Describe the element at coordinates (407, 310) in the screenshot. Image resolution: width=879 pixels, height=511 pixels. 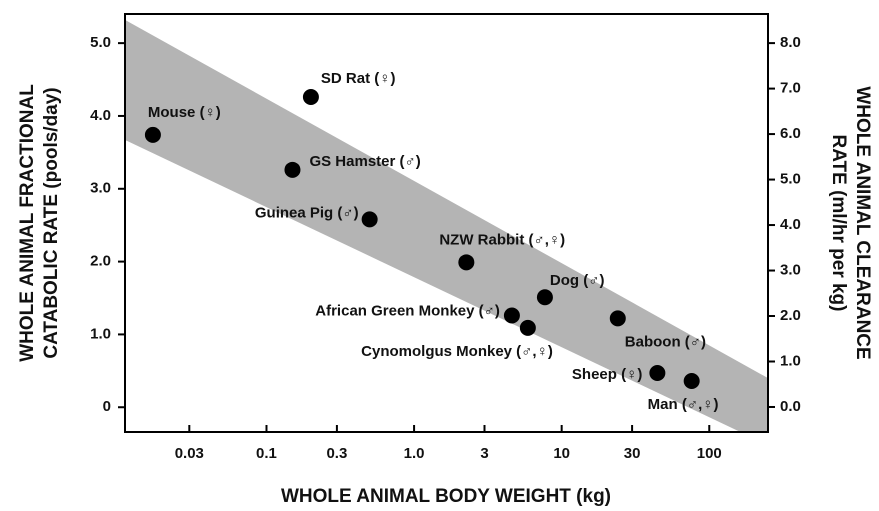
I see `point-label: African Green Monkey (♂)` at that location.